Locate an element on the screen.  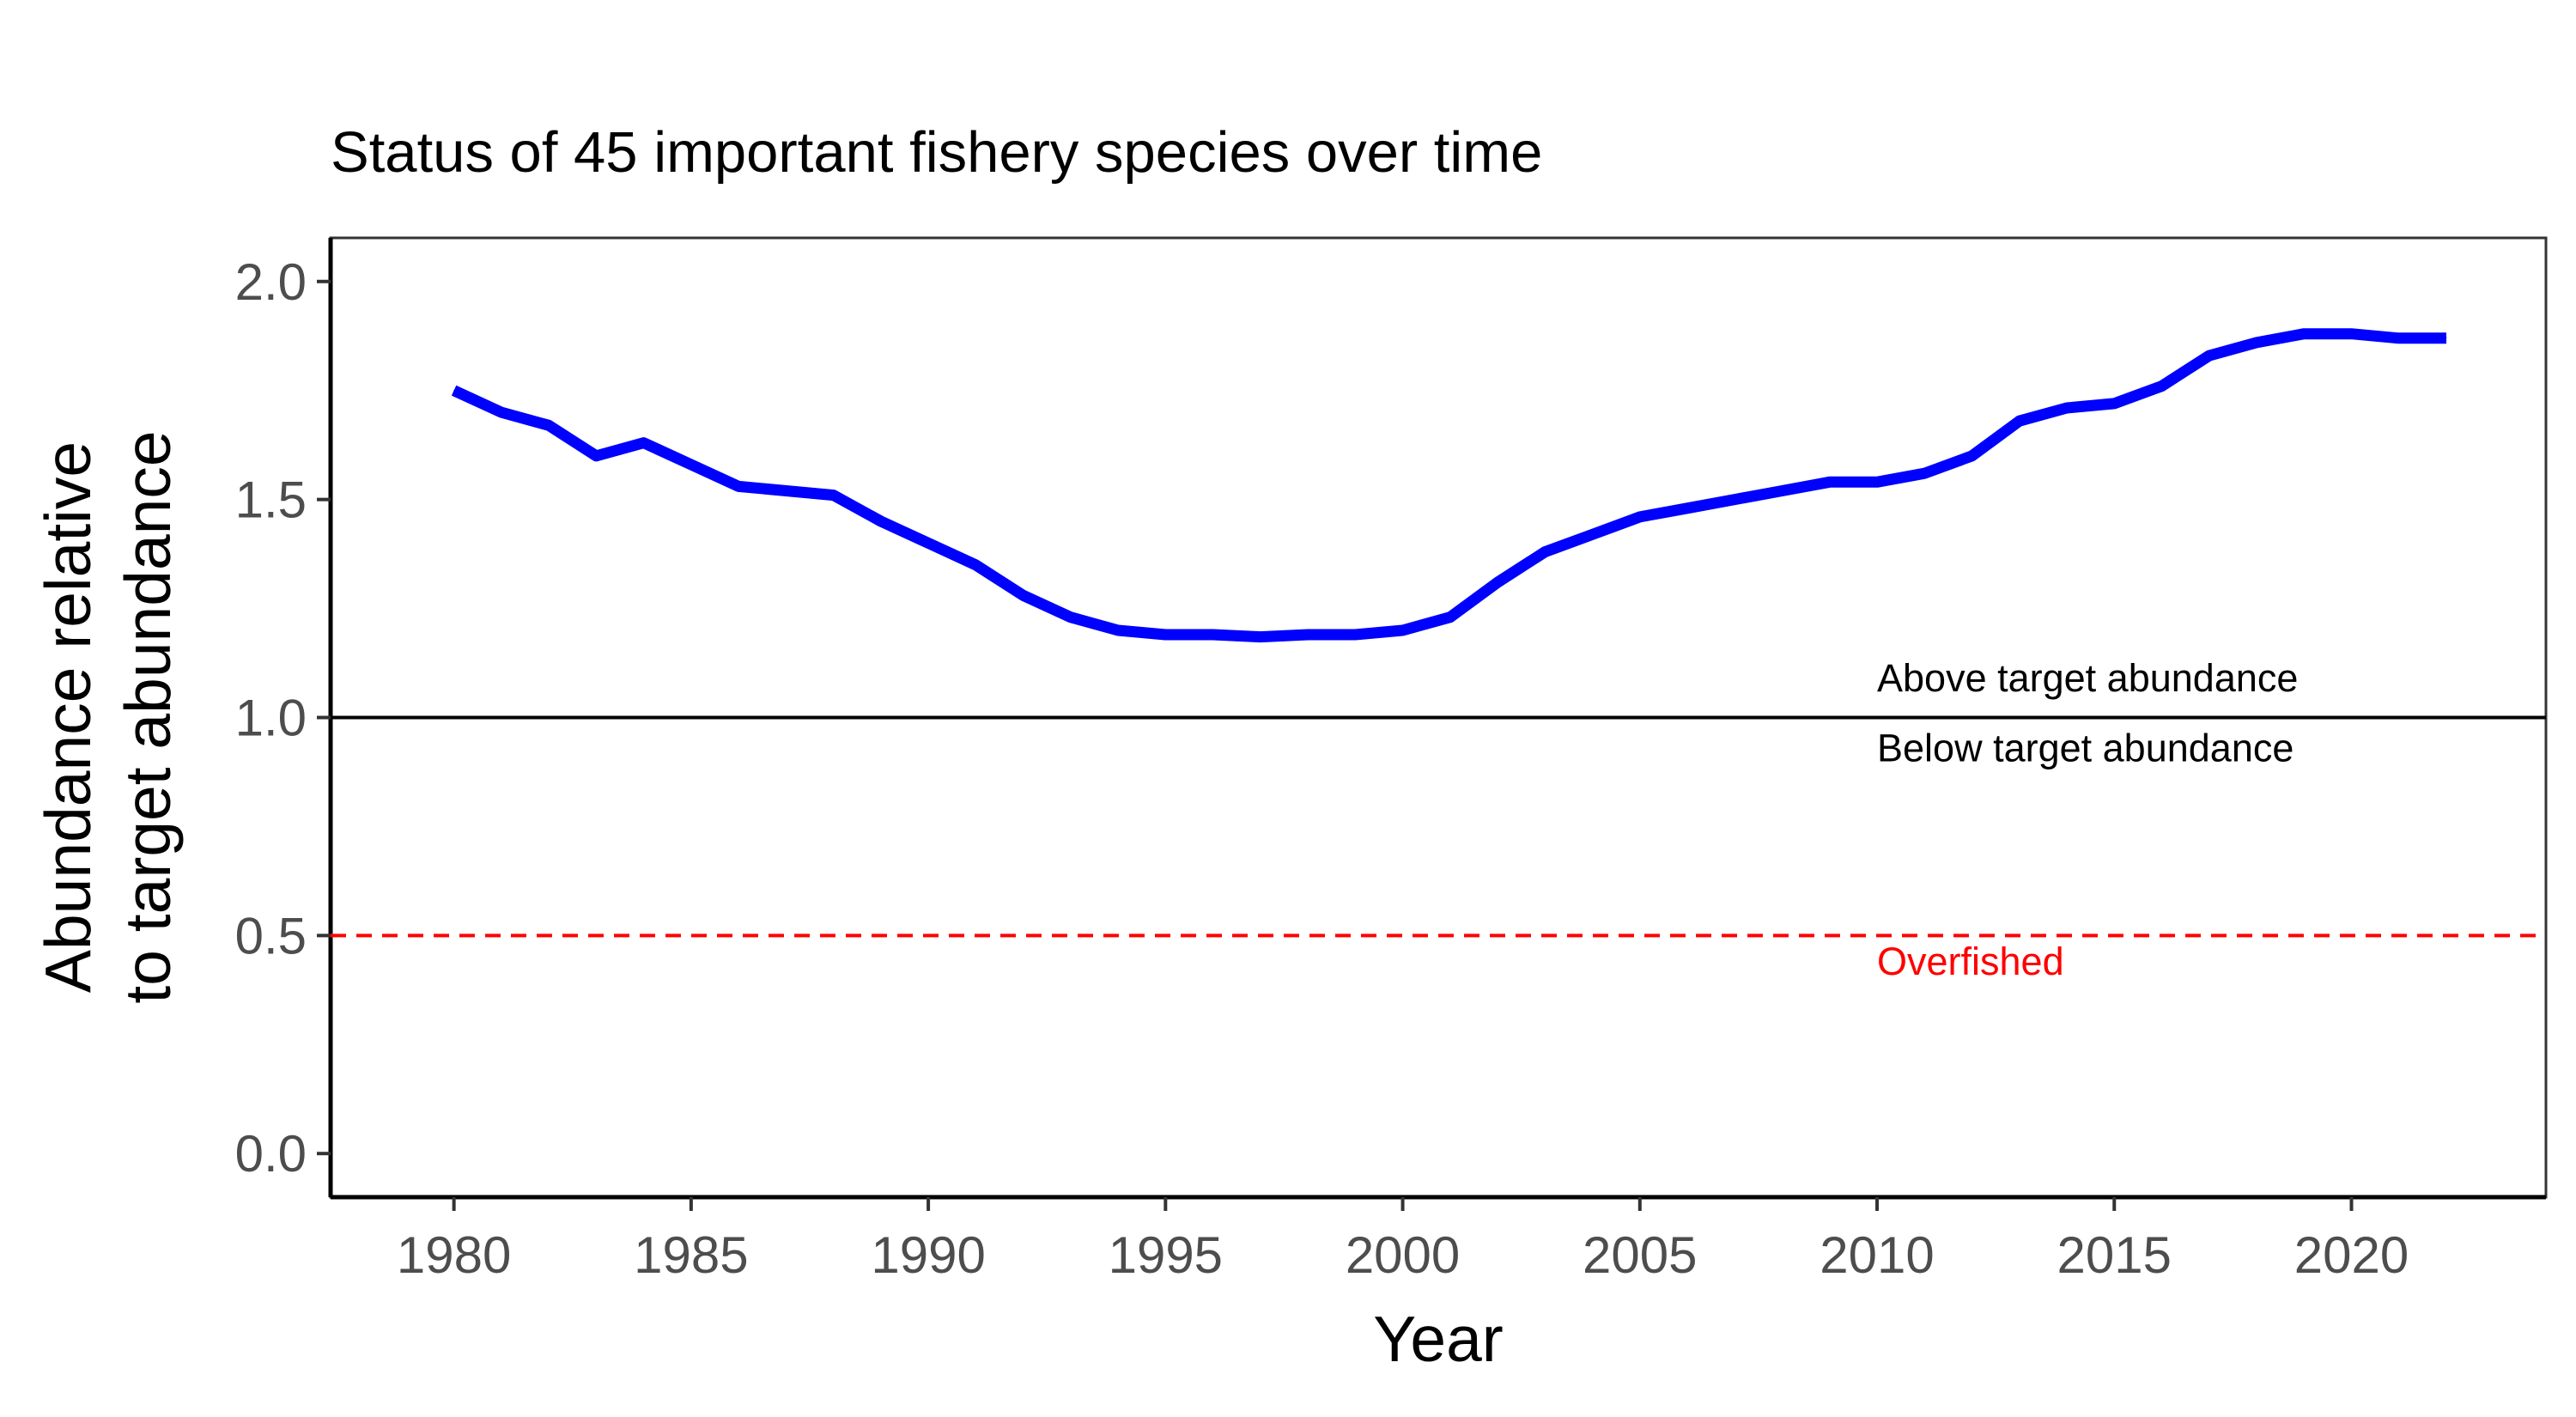
y-axis-label-line1: Abundance relative is located at coordinates (68, 717).